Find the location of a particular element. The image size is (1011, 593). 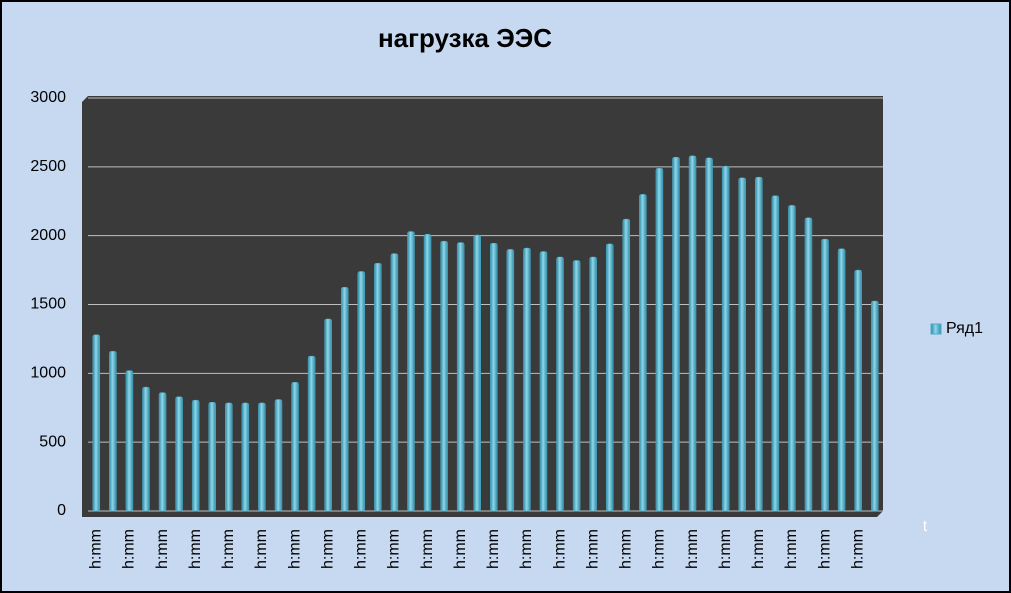

y-tick-label: 3000 is located at coordinates (48, 97).